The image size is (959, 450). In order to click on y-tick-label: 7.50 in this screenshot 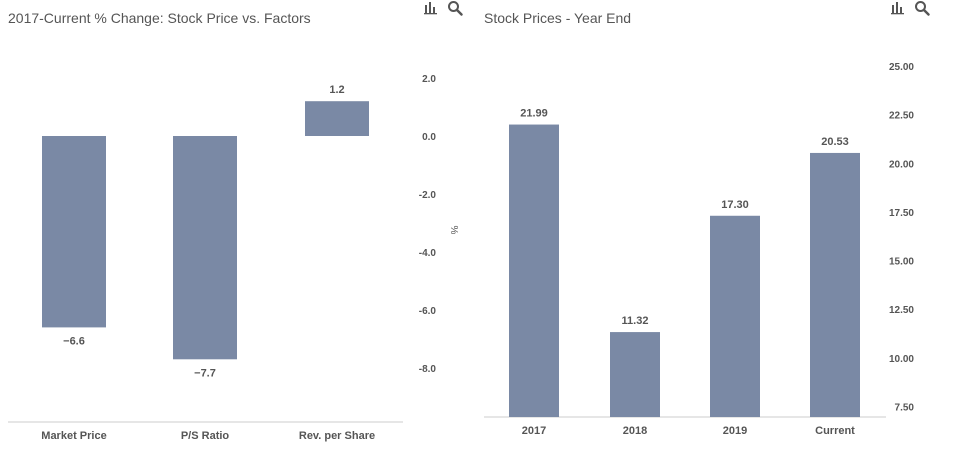, I will do `click(905, 407)`.